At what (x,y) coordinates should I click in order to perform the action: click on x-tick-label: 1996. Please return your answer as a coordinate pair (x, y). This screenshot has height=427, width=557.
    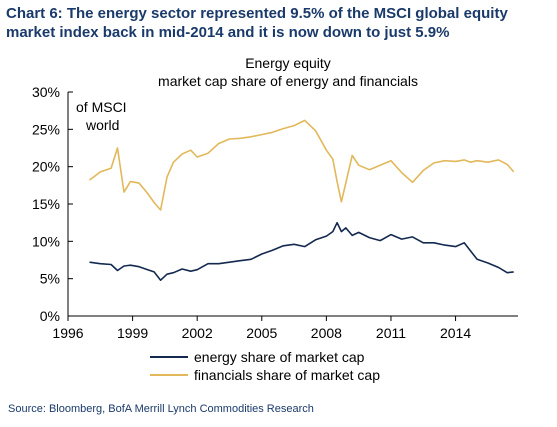
    Looking at the image, I should click on (67, 333).